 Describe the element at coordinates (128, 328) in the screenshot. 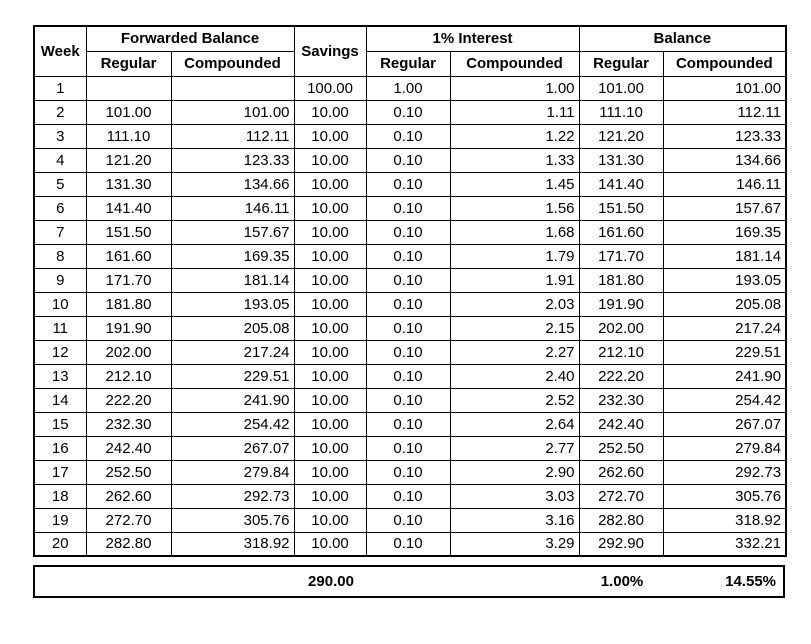

I see `table-cell: 191.90` at that location.